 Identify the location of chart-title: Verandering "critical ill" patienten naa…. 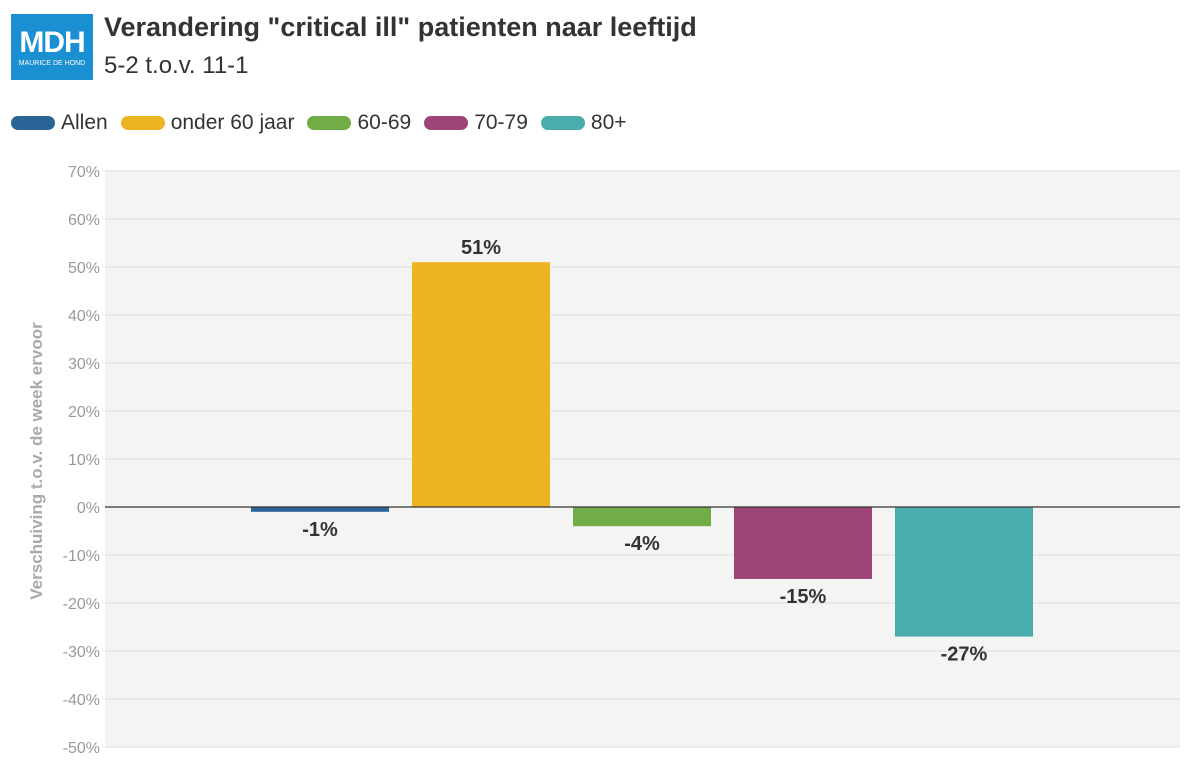
(400, 27).